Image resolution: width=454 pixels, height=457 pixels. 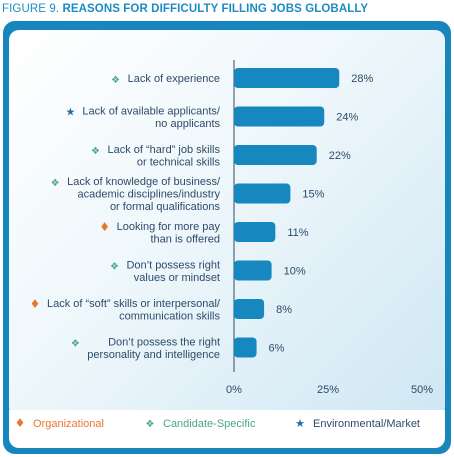 I want to click on value-label: 8%, so click(x=284, y=310).